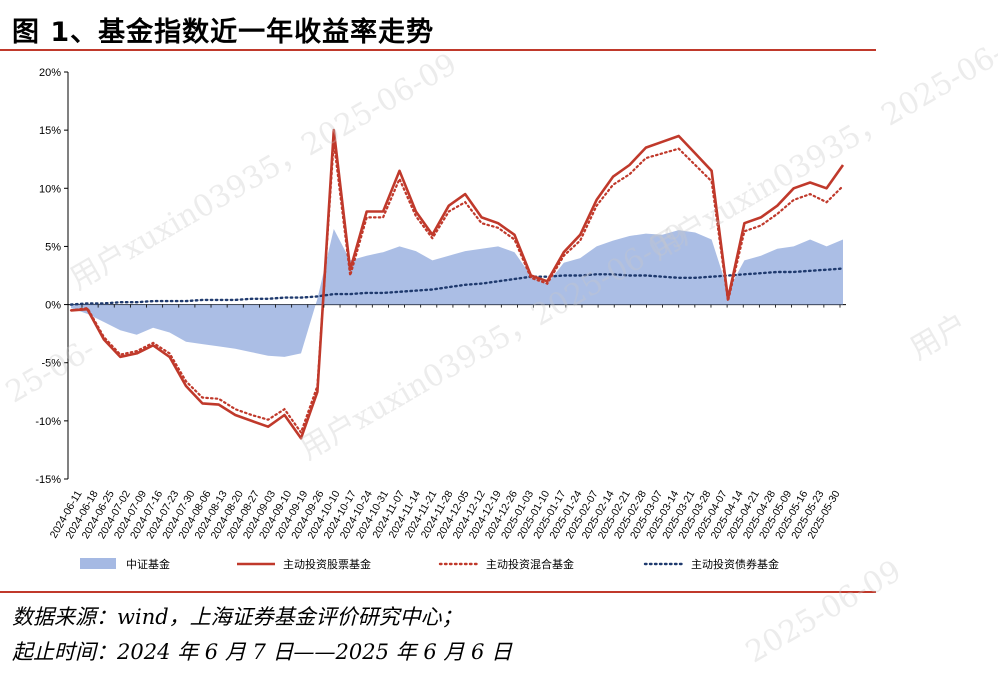 The height and width of the screenshot is (677, 998). Describe the element at coordinates (223, 32) in the screenshot. I see `figure-title: 图 1、基金指数近一年收益率走势` at that location.